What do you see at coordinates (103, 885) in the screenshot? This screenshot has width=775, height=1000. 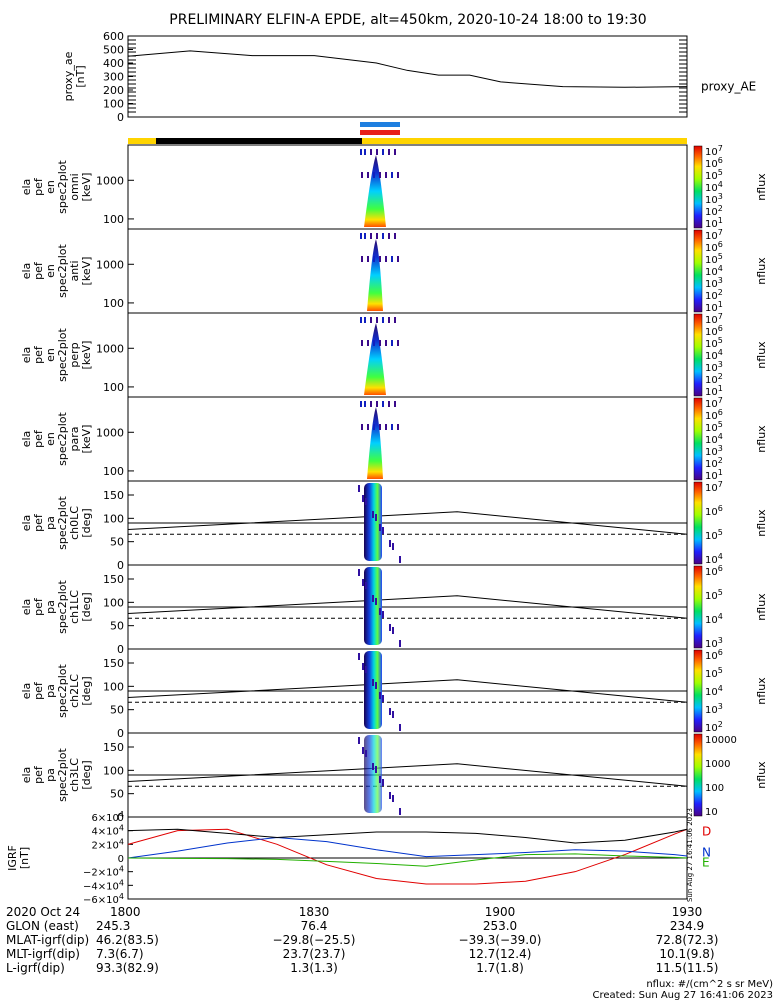 I see `igrf-tick: −4×10⁴` at bounding box center [103, 885].